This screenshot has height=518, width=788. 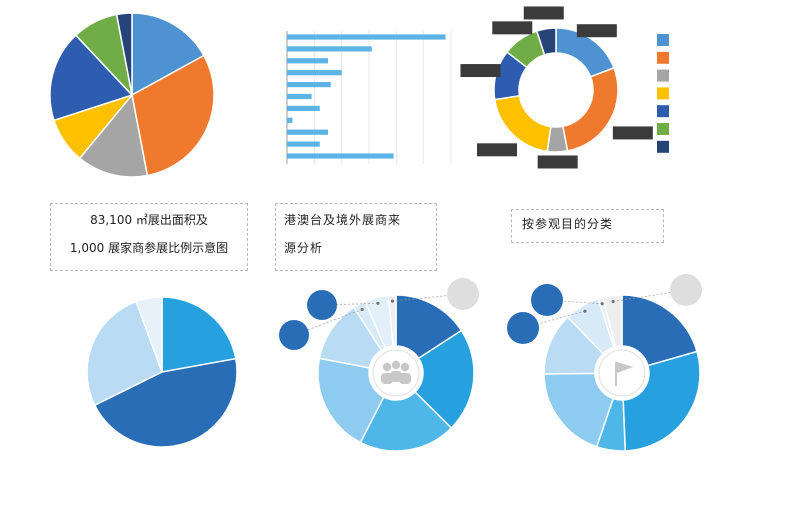 I want to click on purpose-caption-box: 按参观目的分类, so click(x=587, y=226).